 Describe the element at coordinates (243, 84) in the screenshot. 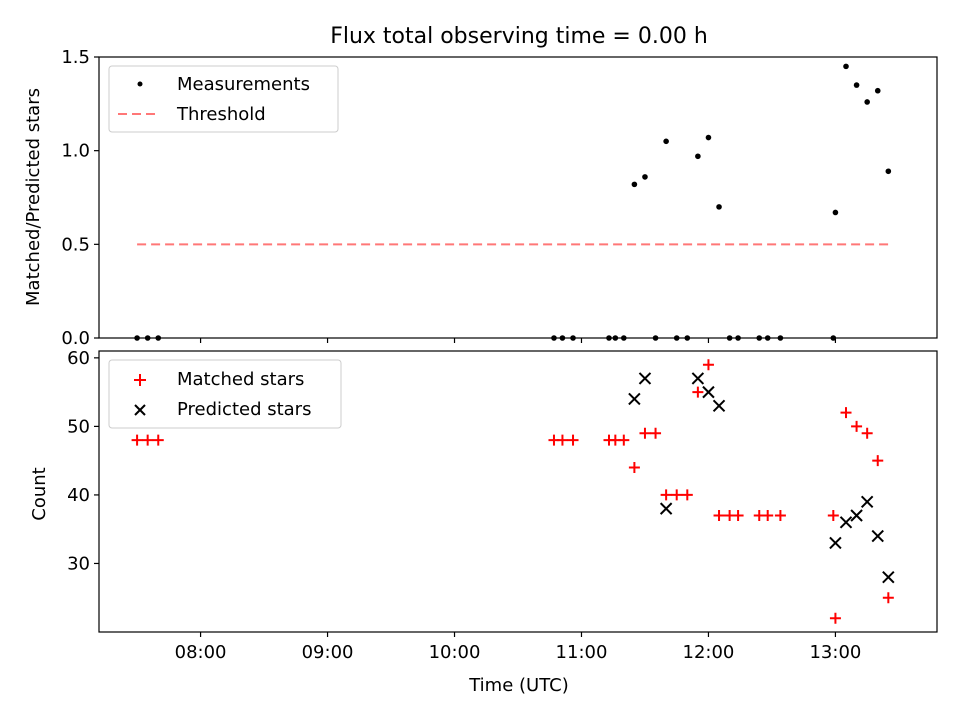

I see `legend-measurements-label: Measurements` at that location.